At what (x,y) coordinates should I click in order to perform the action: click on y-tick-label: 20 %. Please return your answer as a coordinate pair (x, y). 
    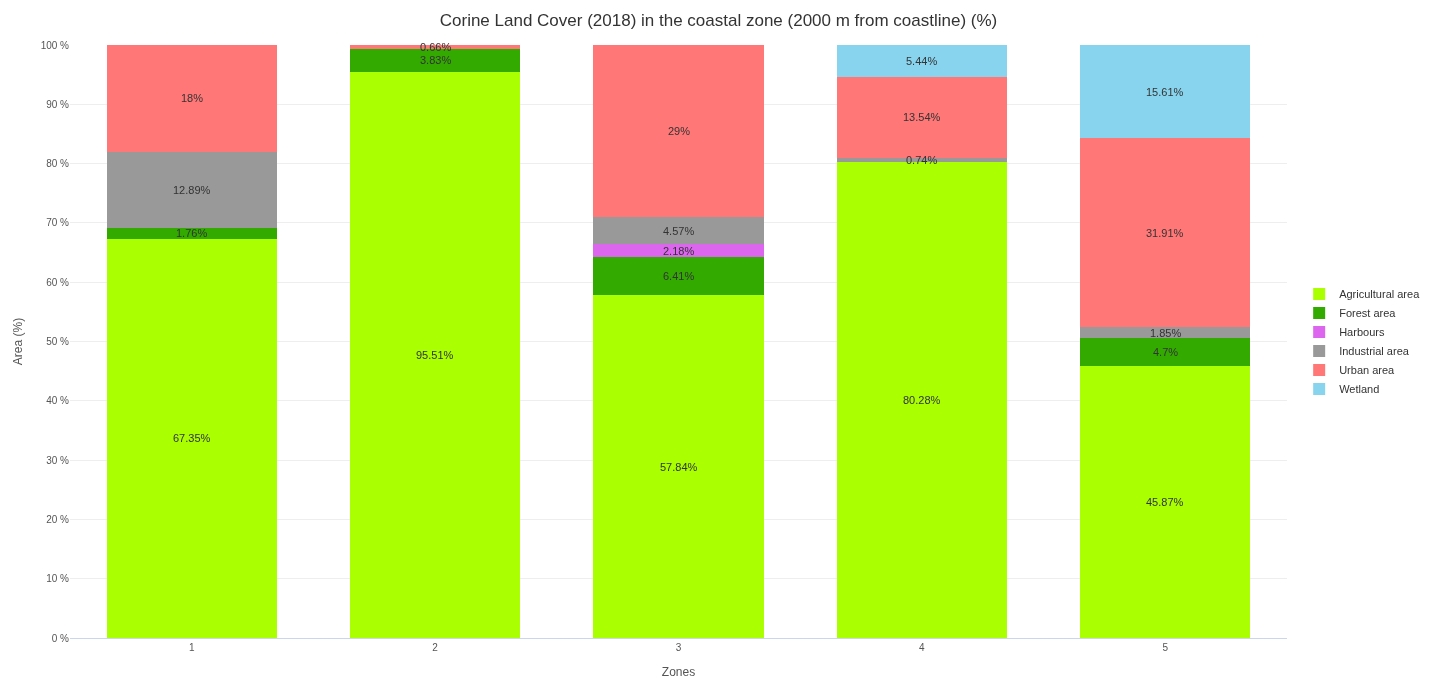
    Looking at the image, I should click on (58, 519).